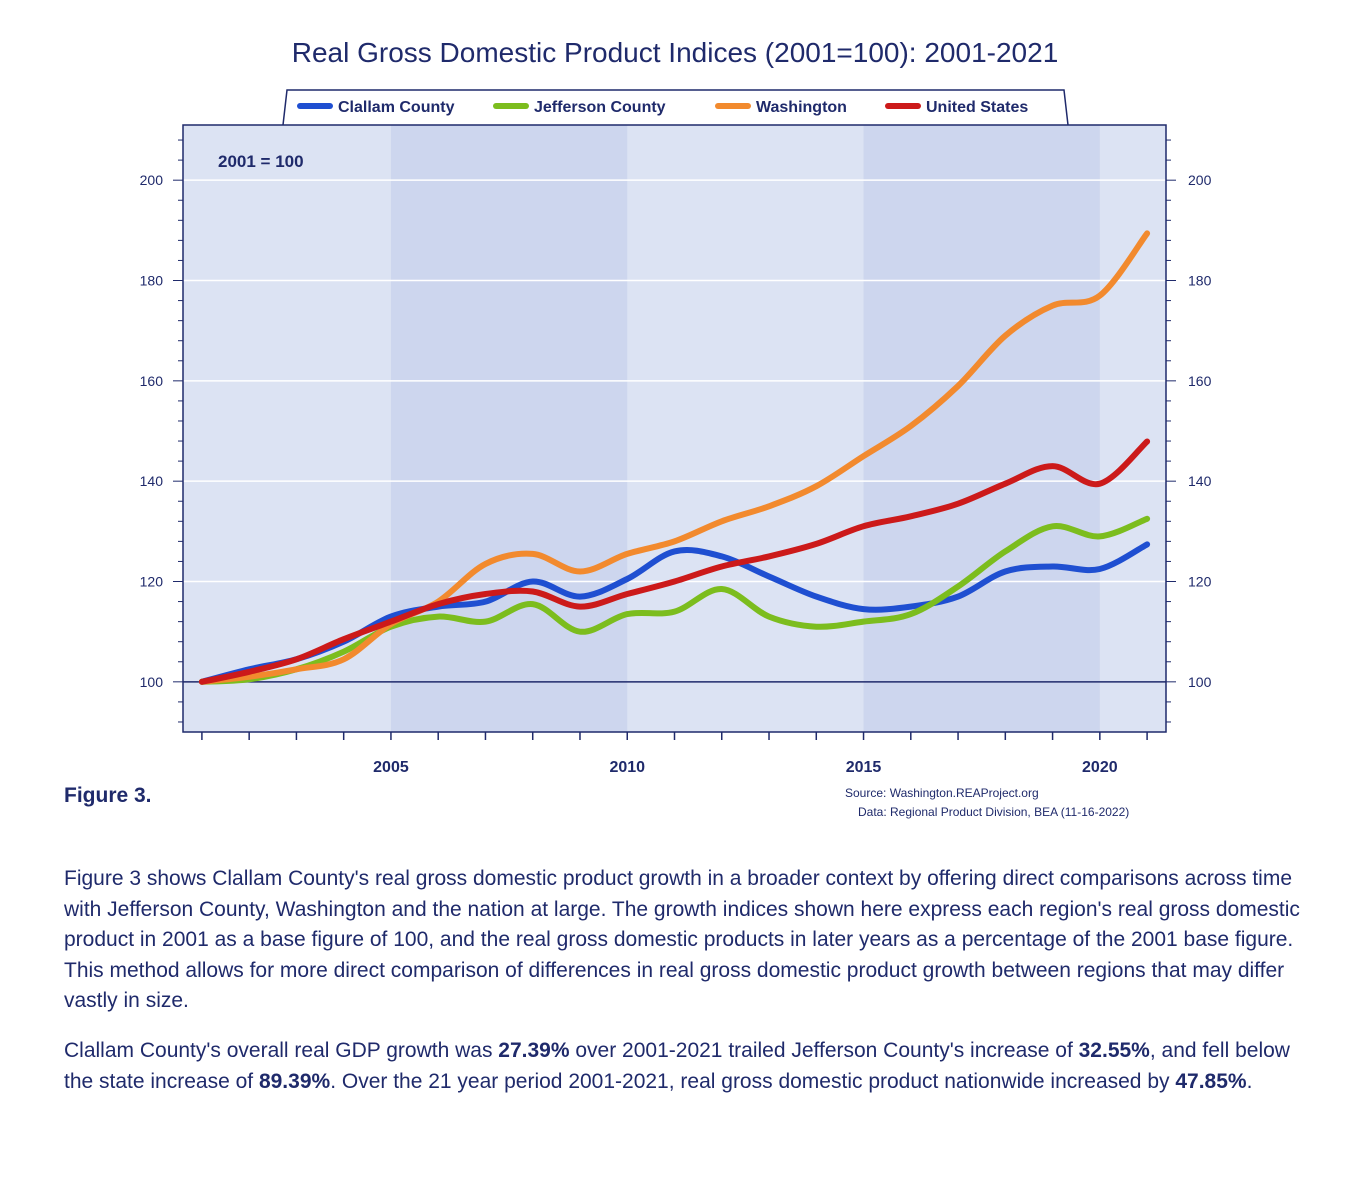 The height and width of the screenshot is (1180, 1345). What do you see at coordinates (152, 281) in the screenshot?
I see `y-tick-label-left: 180` at bounding box center [152, 281].